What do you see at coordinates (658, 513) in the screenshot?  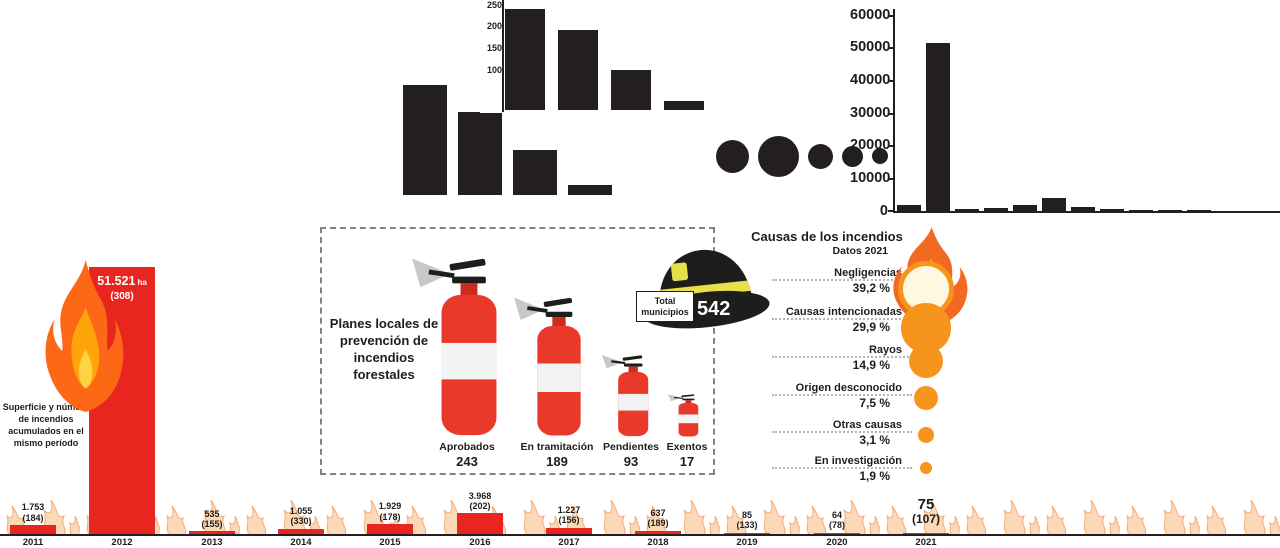 I see `year-value: 637` at bounding box center [658, 513].